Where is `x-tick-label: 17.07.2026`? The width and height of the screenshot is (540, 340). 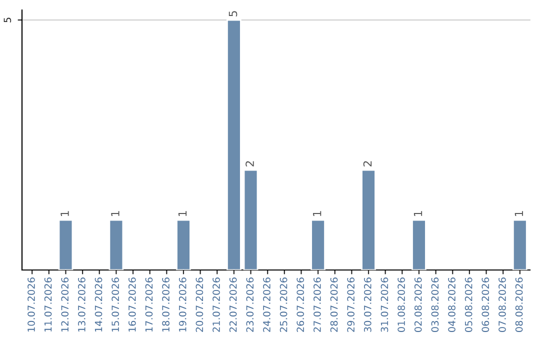 x-tick-label: 17.07.2026 is located at coordinates (149, 305).